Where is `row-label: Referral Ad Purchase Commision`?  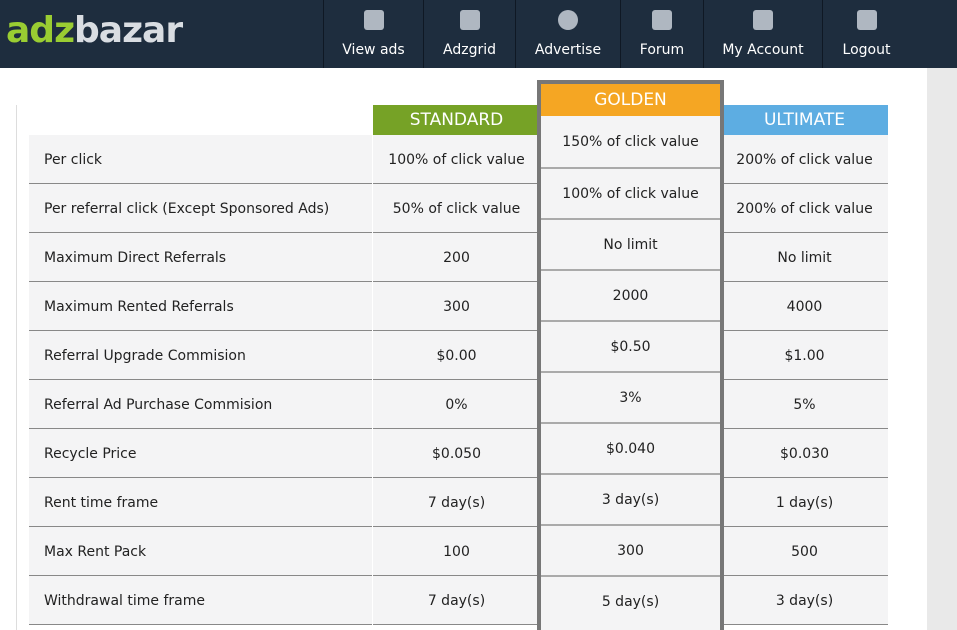 row-label: Referral Ad Purchase Commision is located at coordinates (158, 404).